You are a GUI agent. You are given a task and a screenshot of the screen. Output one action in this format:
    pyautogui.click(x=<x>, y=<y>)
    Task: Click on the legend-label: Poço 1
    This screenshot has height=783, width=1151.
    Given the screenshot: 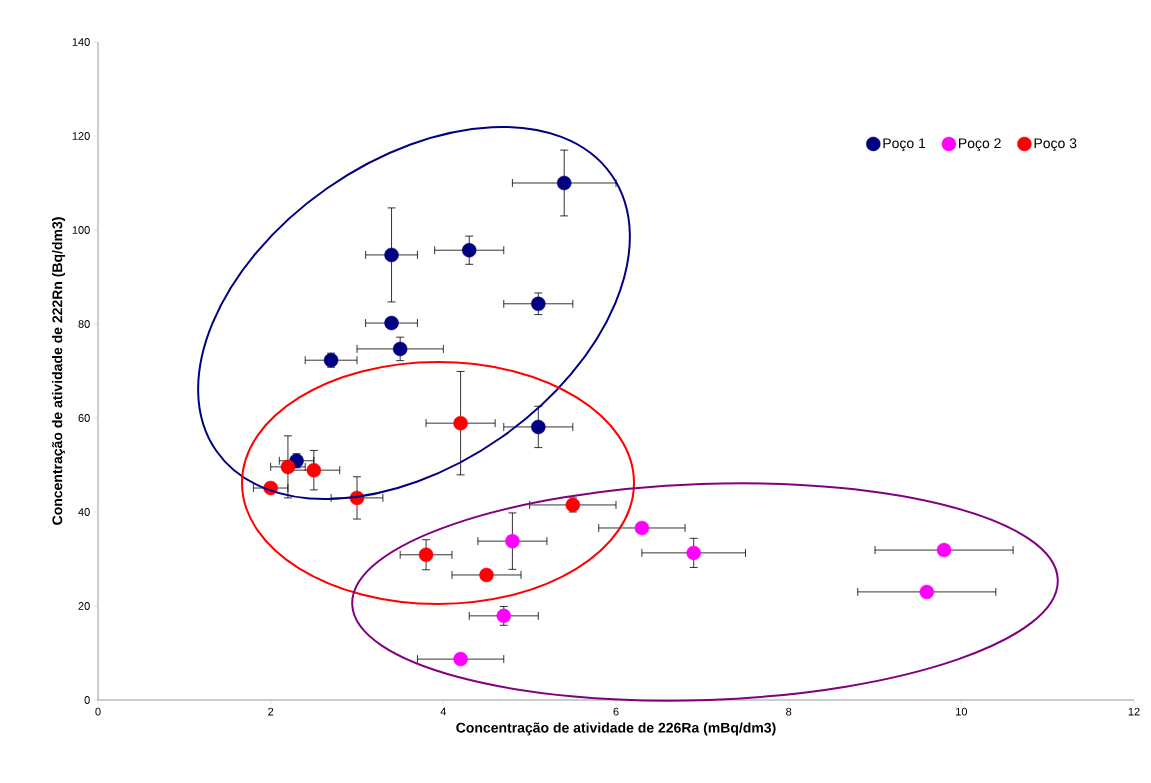 What is the action you would take?
    pyautogui.click(x=904, y=144)
    